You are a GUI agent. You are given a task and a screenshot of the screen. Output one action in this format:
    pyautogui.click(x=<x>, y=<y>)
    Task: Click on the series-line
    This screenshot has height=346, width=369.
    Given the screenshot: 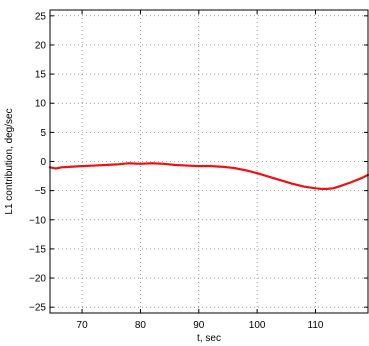 What is the action you would take?
    pyautogui.click(x=208, y=176)
    